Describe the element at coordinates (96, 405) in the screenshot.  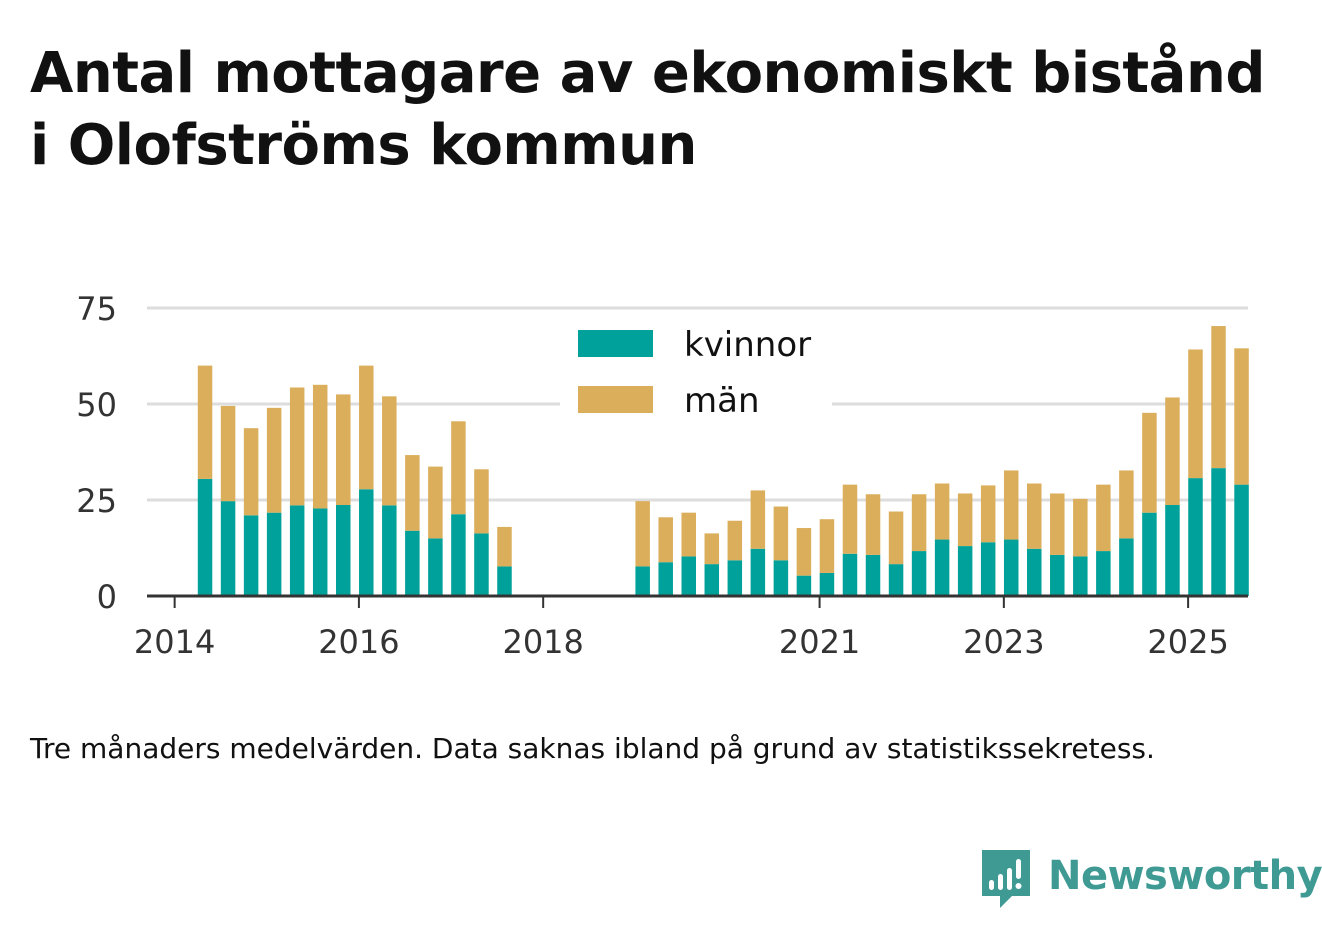
I see `y-tick-label: 50` at that location.